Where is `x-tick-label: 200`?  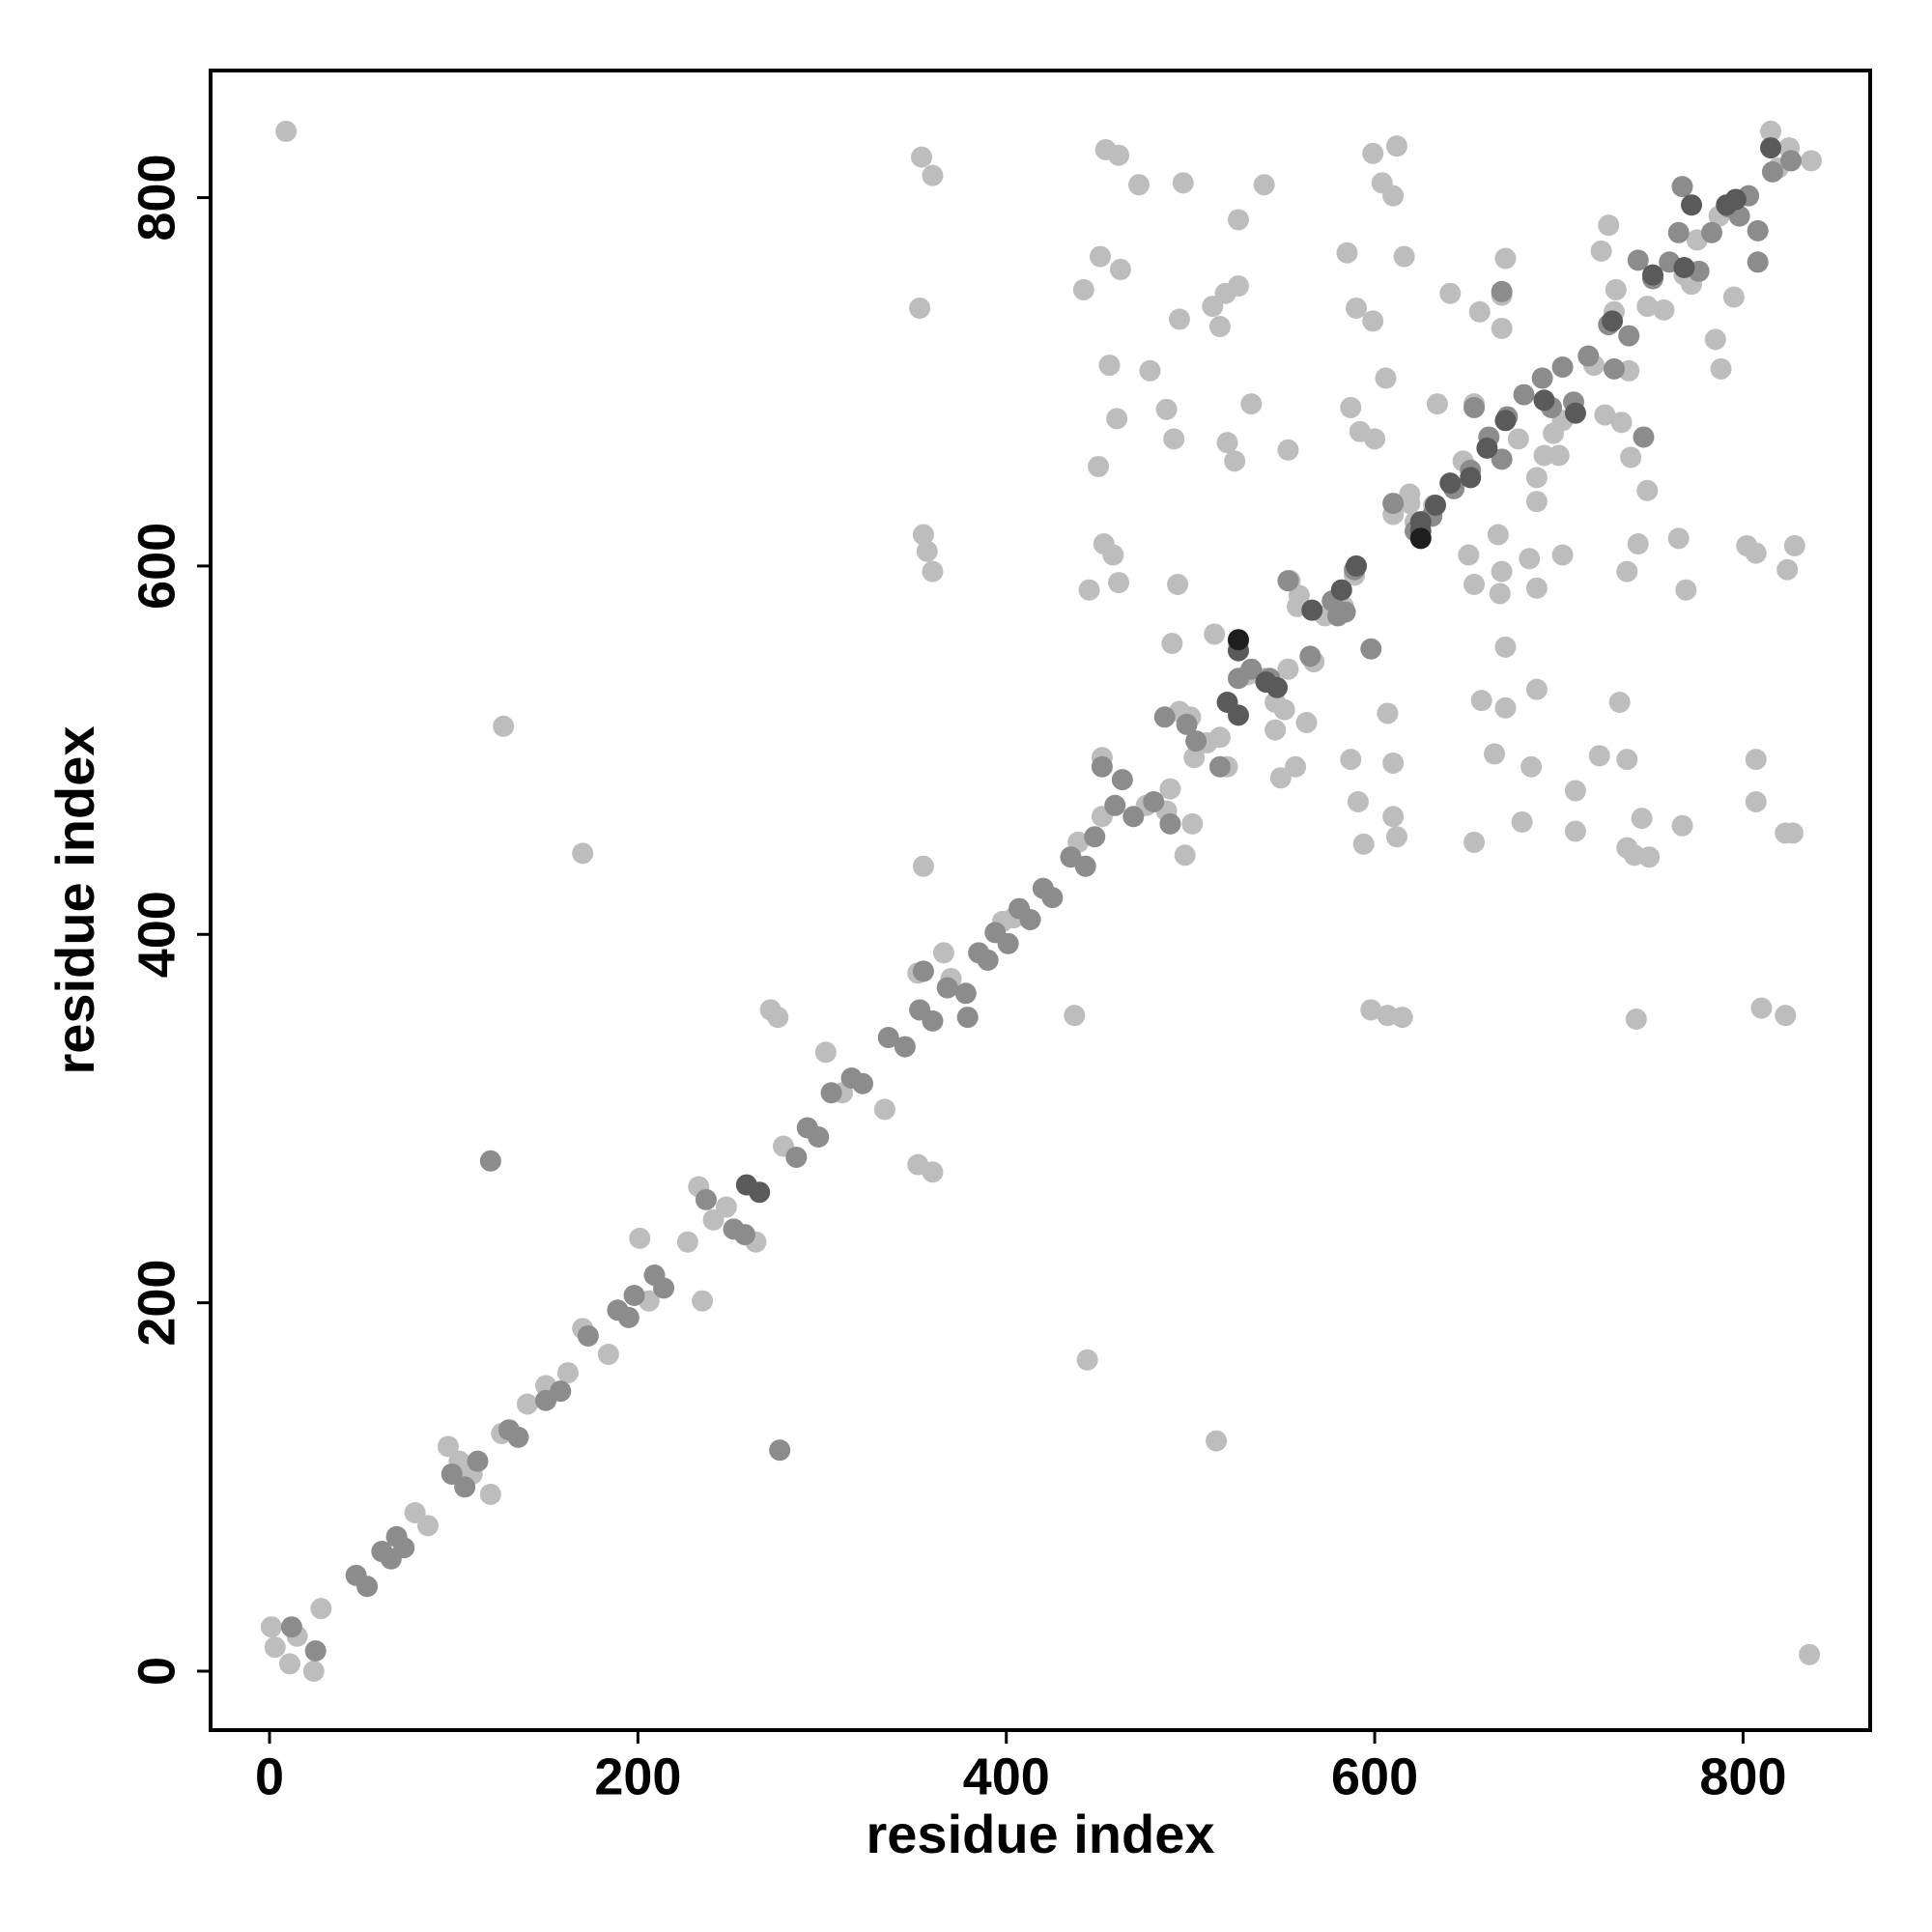 x-tick-label: 200 is located at coordinates (637, 1776).